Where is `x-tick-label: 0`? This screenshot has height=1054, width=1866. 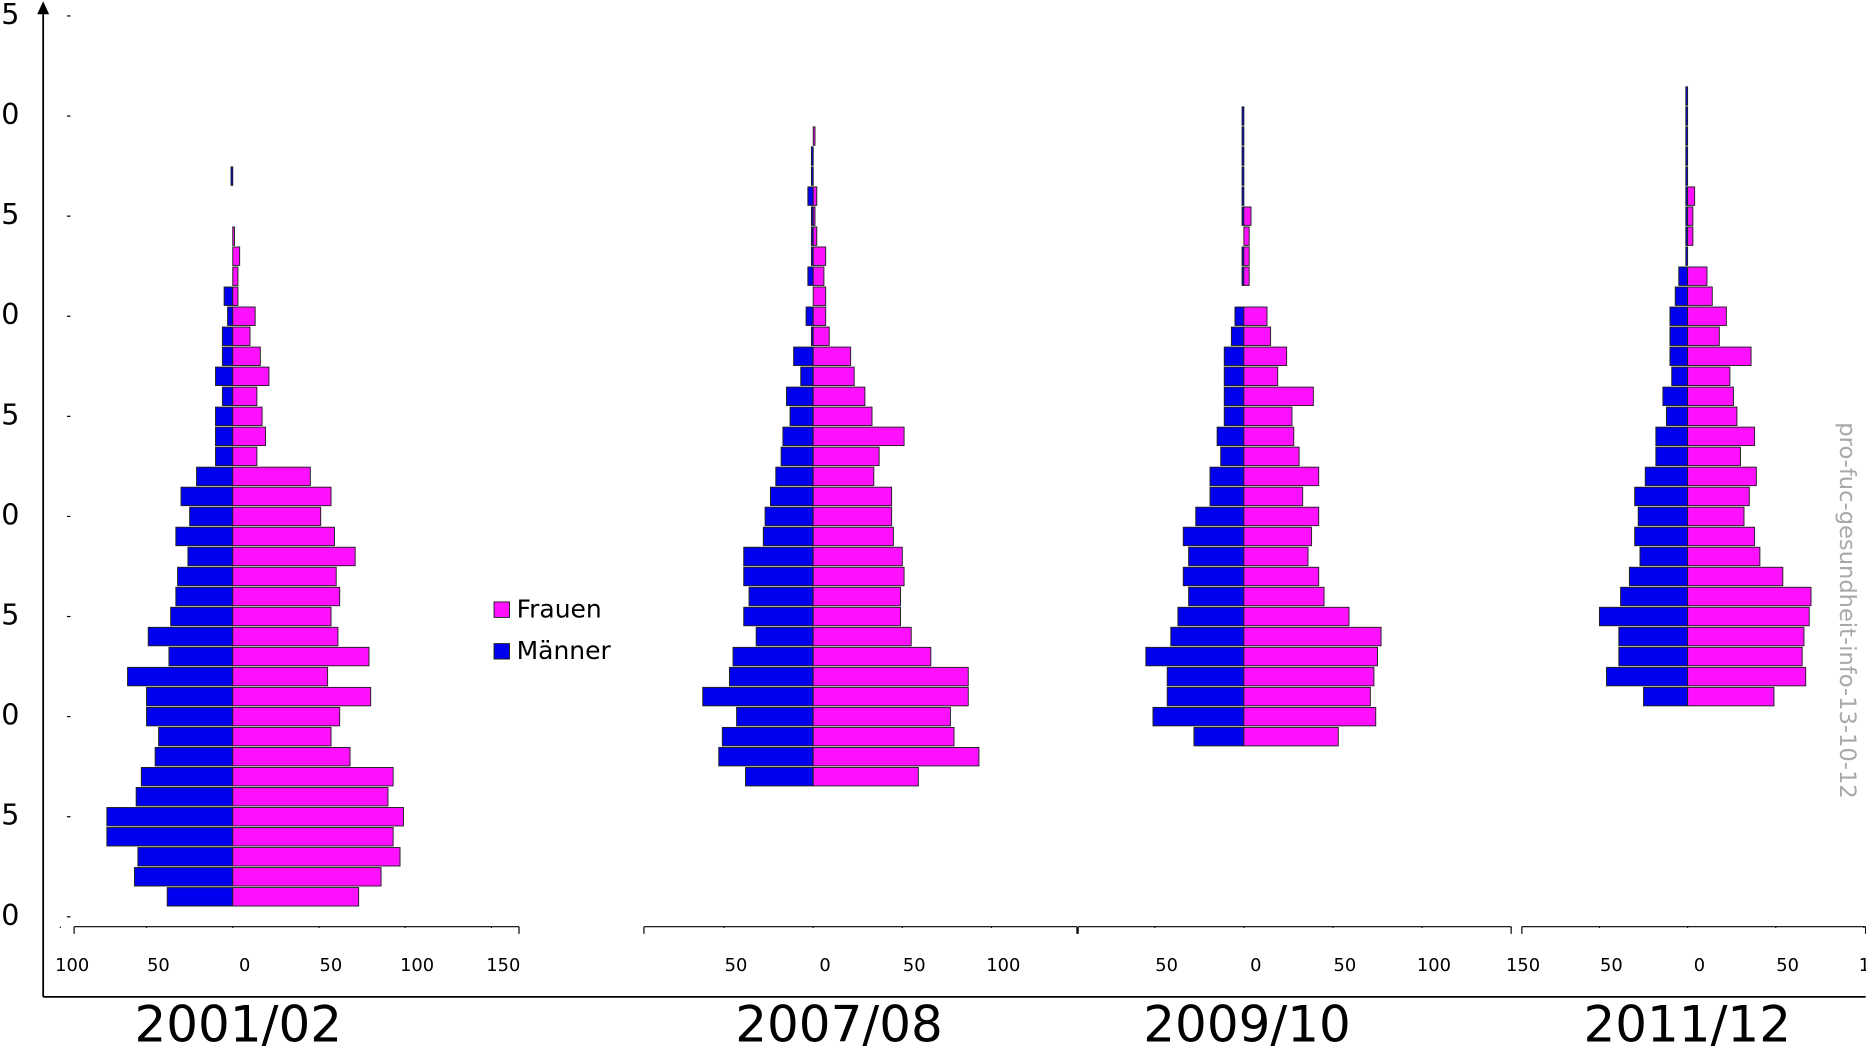 x-tick-label: 0 is located at coordinates (824, 965).